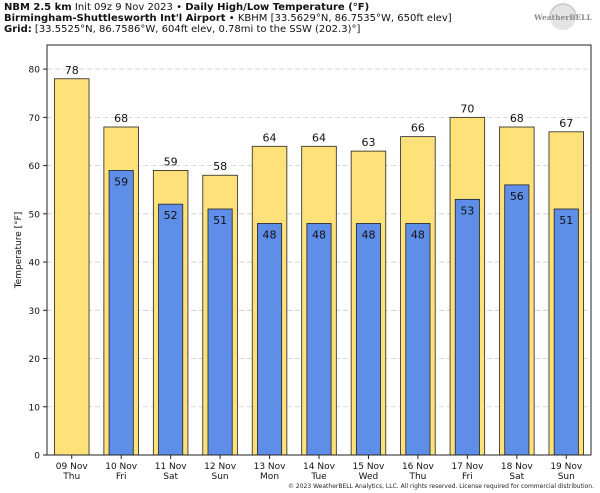 This screenshot has width=600, height=493. What do you see at coordinates (270, 467) in the screenshot?
I see `x-tick-date: 13 Nov` at bounding box center [270, 467].